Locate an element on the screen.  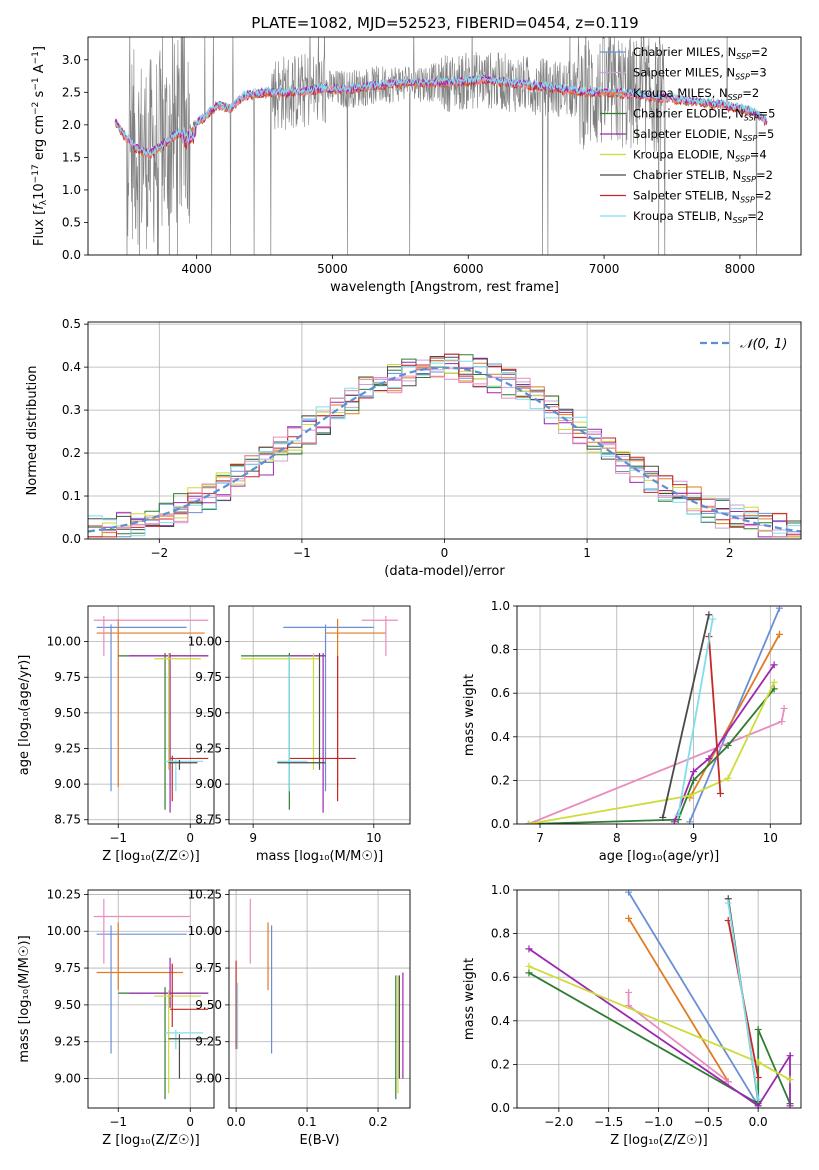
ylabel-part: A is located at coordinates (39, 70).